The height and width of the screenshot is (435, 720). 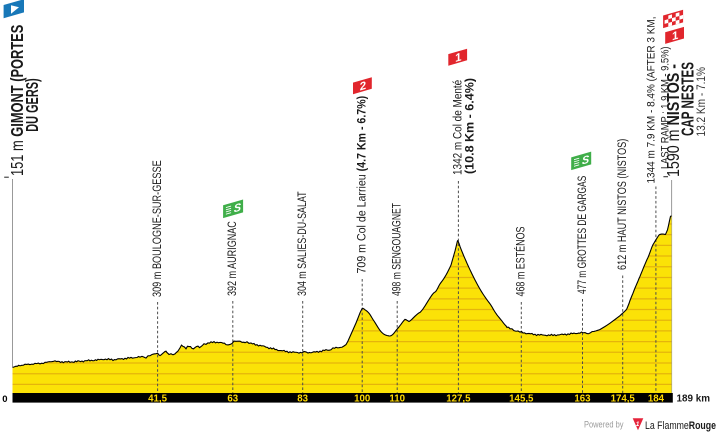 What do you see at coordinates (302, 243) in the screenshot?
I see `svg-text: 304 m SALIES-DU-SALAT` at bounding box center [302, 243].